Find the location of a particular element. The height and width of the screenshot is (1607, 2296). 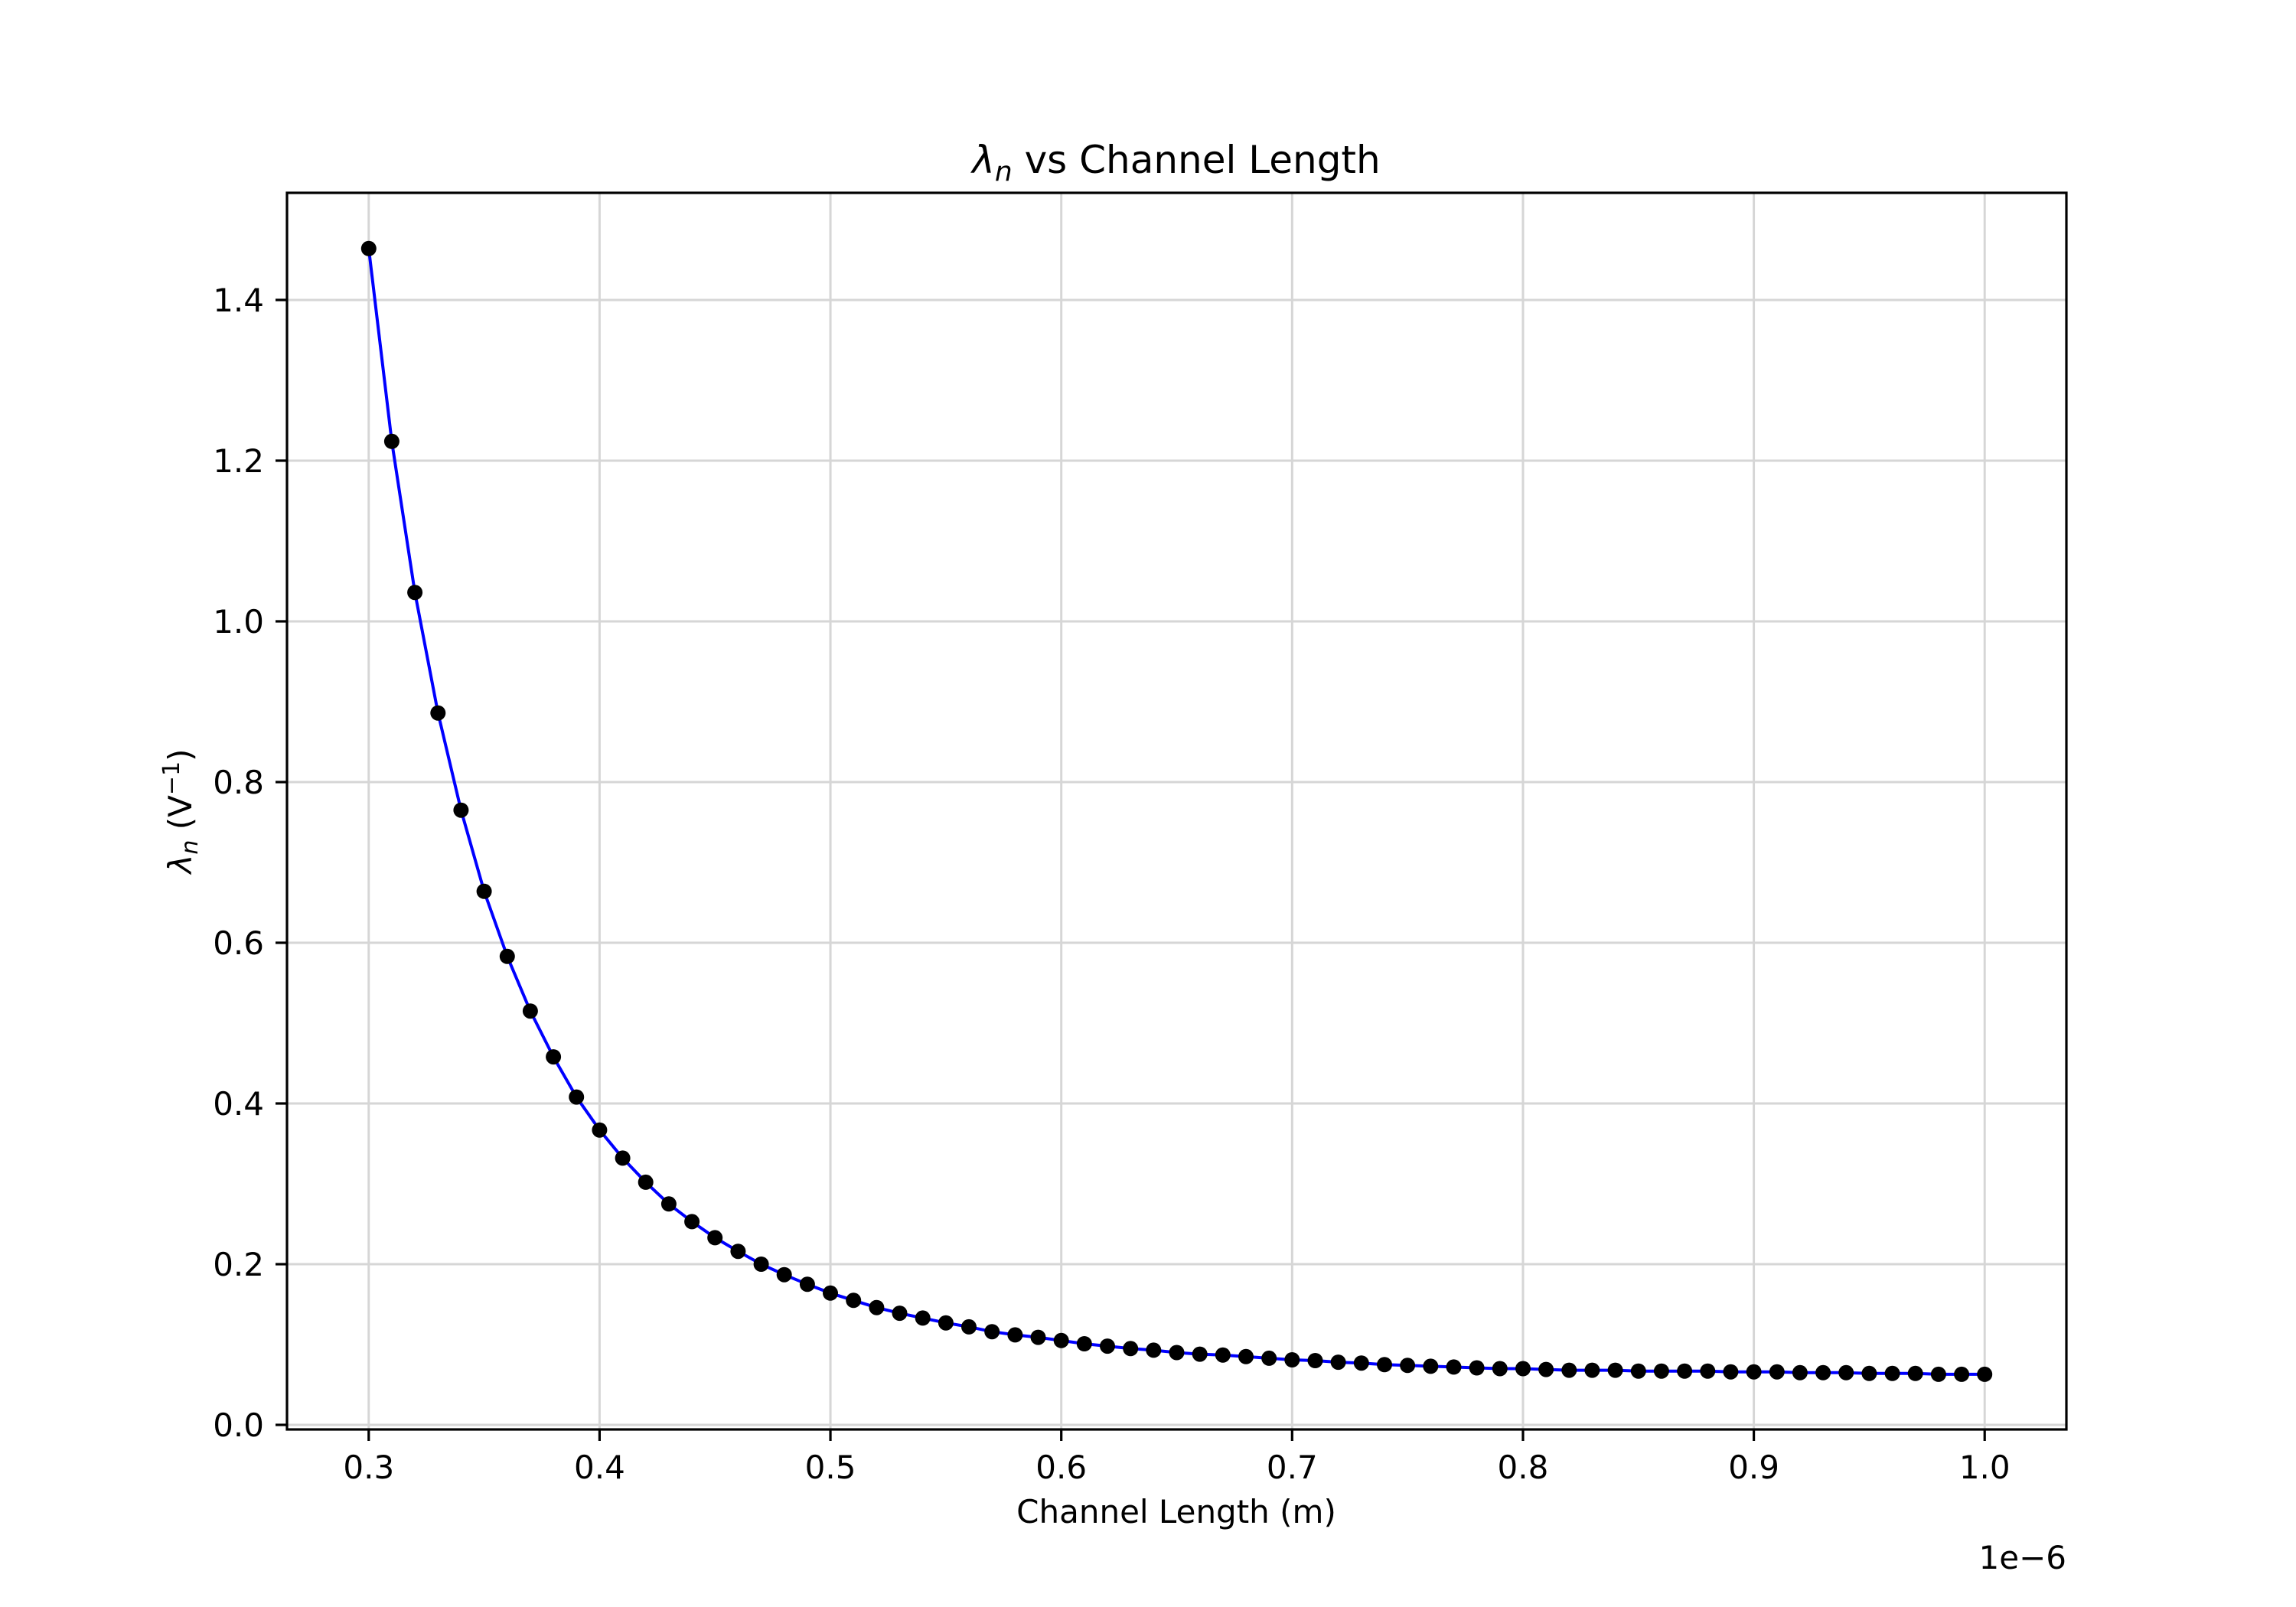

x-offset-text: 1e−6 is located at coordinates (2022, 1557).